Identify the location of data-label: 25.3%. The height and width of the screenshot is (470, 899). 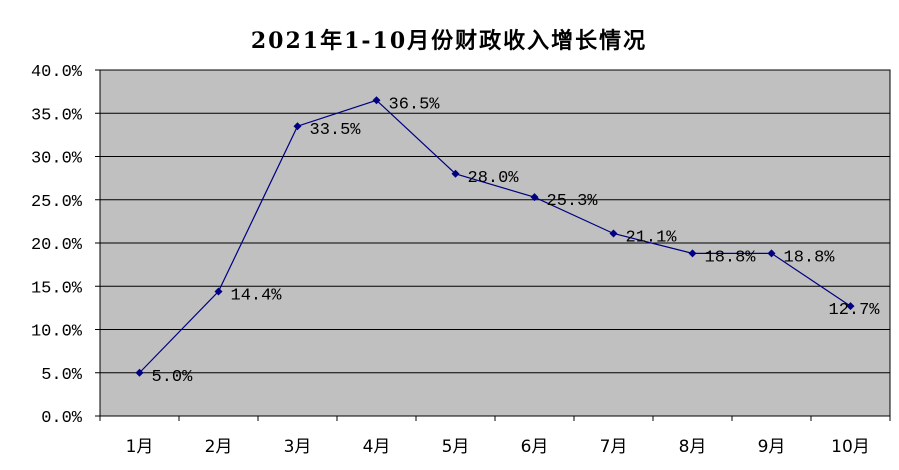
(573, 201).